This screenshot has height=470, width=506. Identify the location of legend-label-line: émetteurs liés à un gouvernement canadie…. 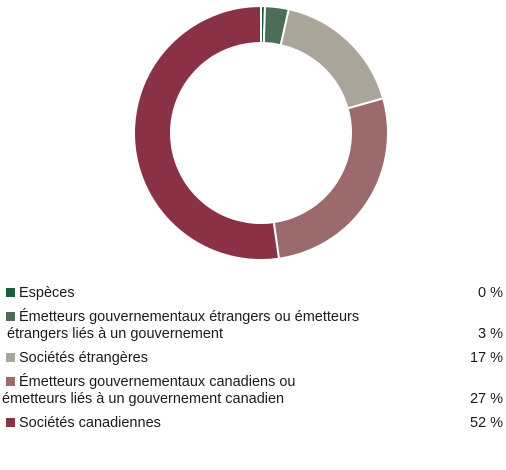
(143, 399).